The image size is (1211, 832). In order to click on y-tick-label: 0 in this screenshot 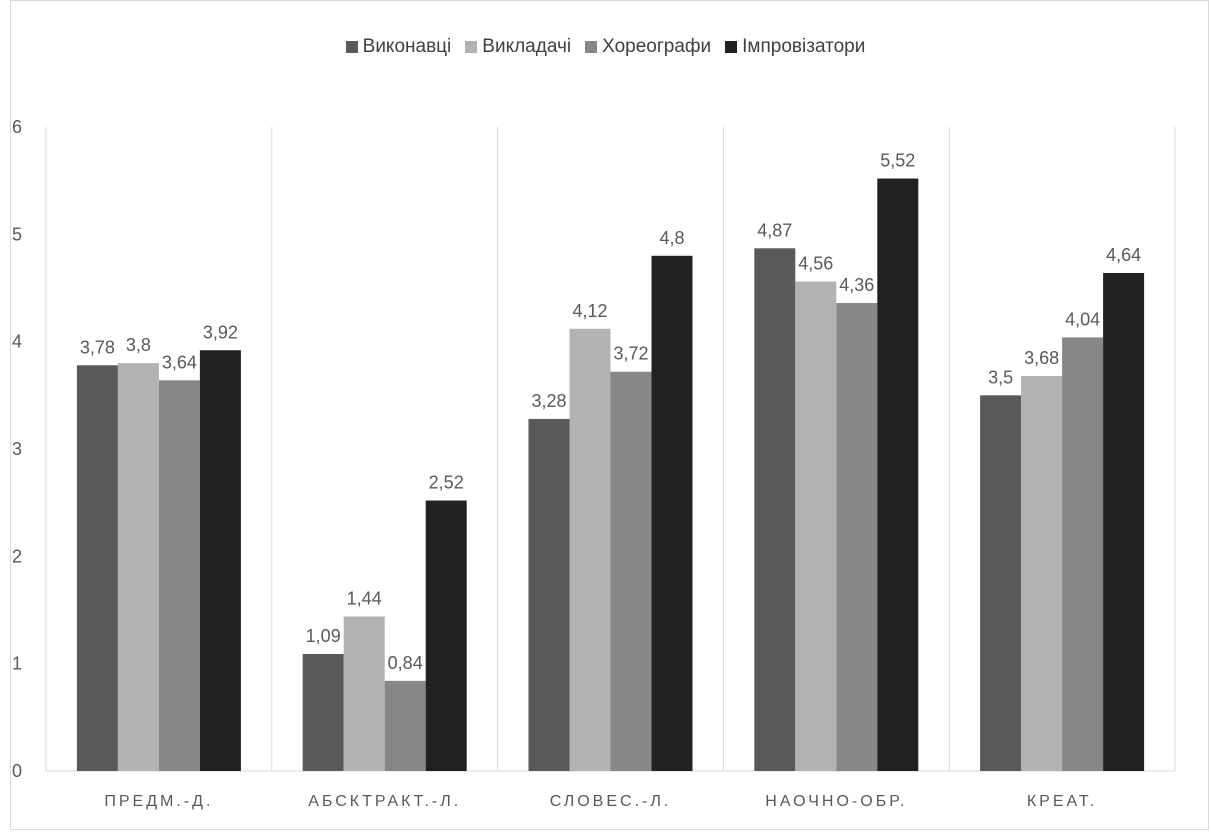, I will do `click(17, 771)`.